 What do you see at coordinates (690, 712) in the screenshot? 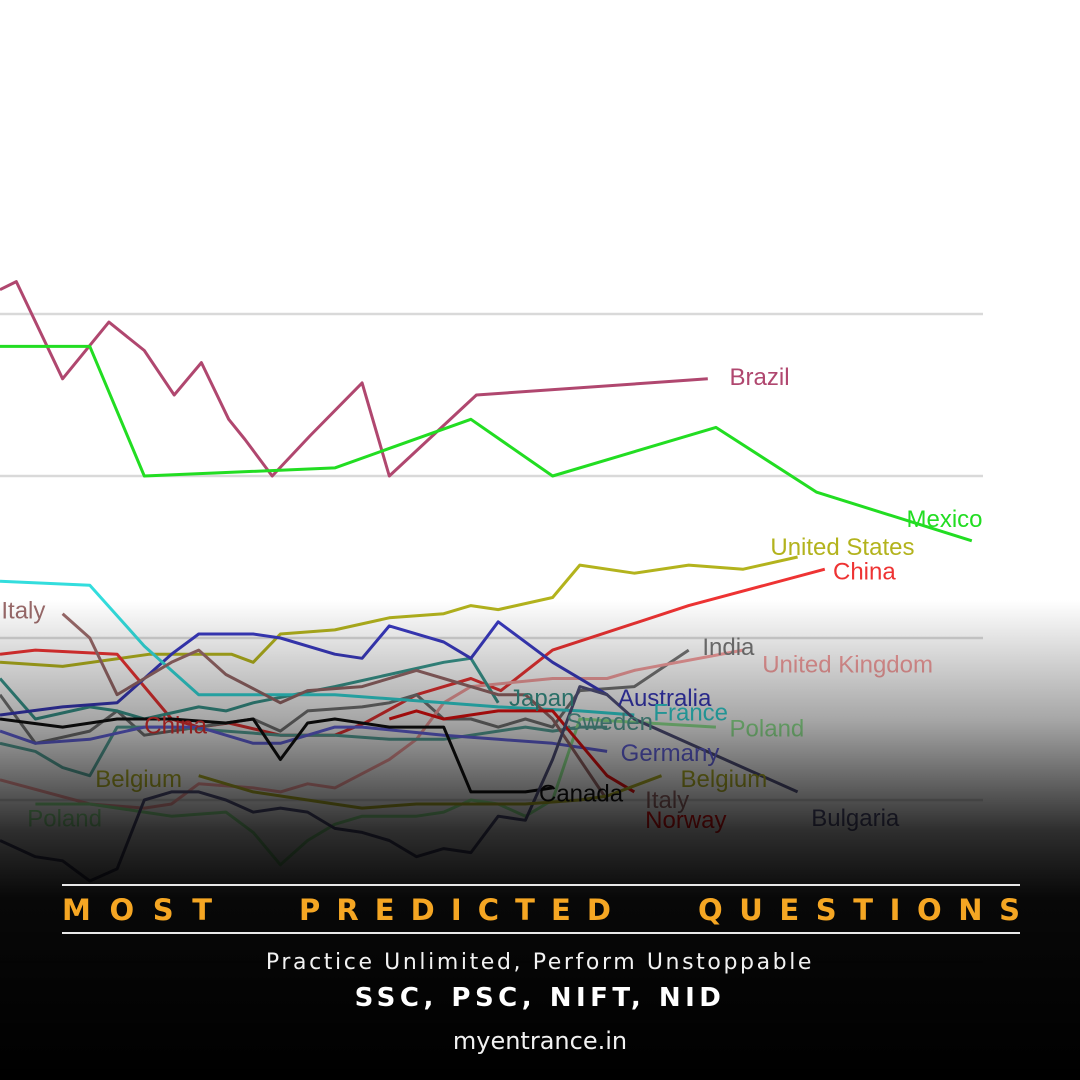
I see `series-label-france: France` at bounding box center [690, 712].